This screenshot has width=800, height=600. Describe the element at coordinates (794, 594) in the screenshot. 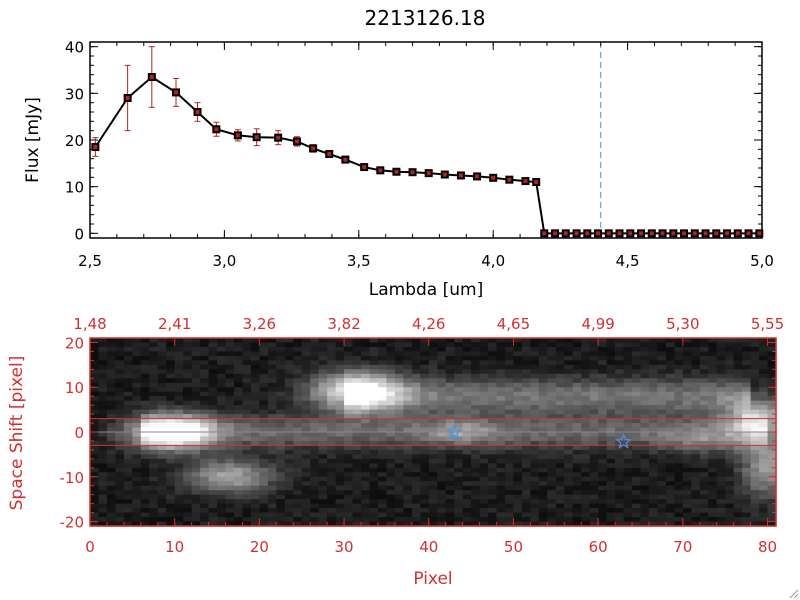

I see `resize-grip-icon` at that location.